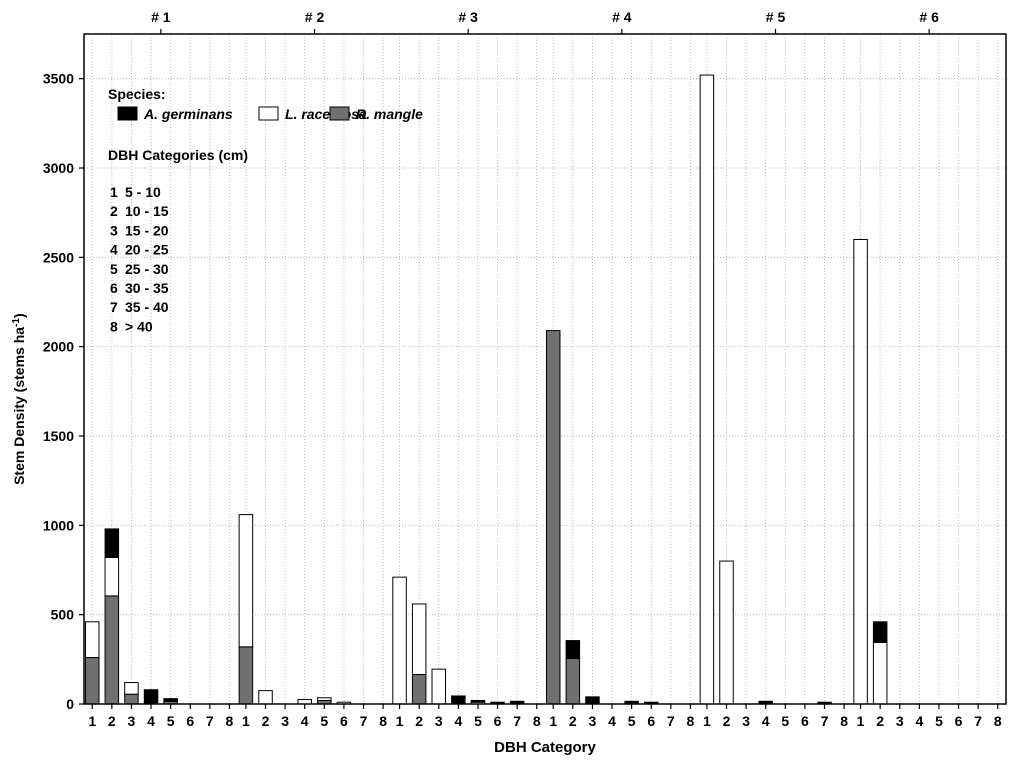  Describe the element at coordinates (19, 406) in the screenshot. I see `y-axis-title-main: Stem Density (stems ha` at that location.